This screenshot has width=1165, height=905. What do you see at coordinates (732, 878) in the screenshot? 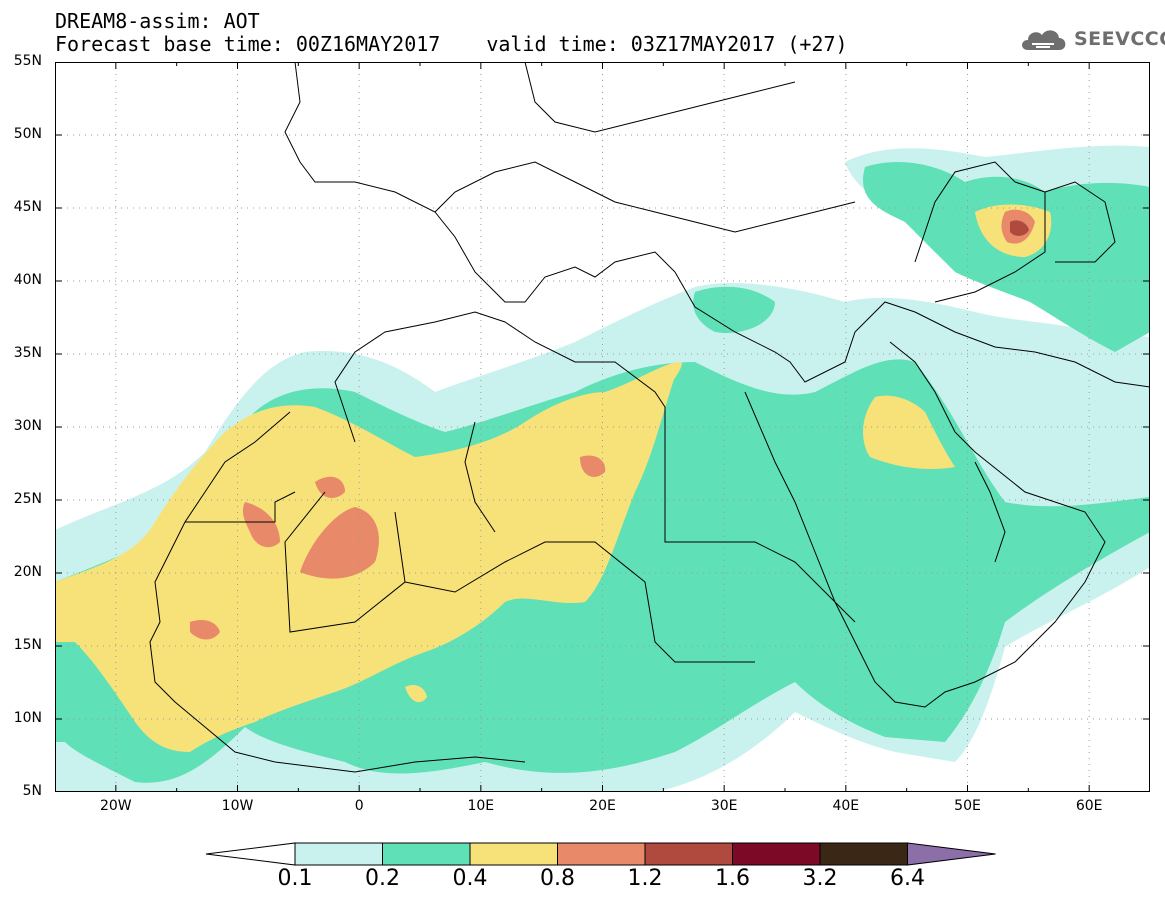
I see `colorbar-label: 1.6` at bounding box center [732, 878].